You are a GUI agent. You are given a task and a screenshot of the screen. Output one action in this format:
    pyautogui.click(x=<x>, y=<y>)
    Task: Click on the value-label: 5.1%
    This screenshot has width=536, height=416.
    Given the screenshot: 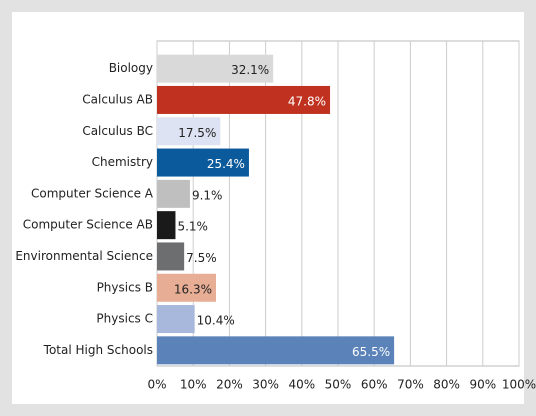 What is the action you would take?
    pyautogui.click(x=192, y=227)
    